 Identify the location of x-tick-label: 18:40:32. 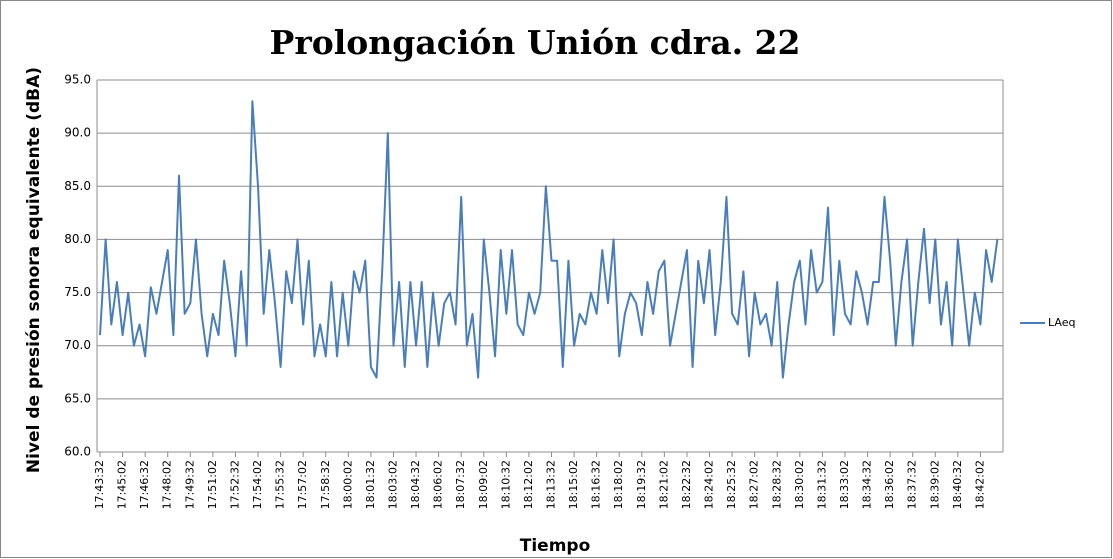
(957, 484).